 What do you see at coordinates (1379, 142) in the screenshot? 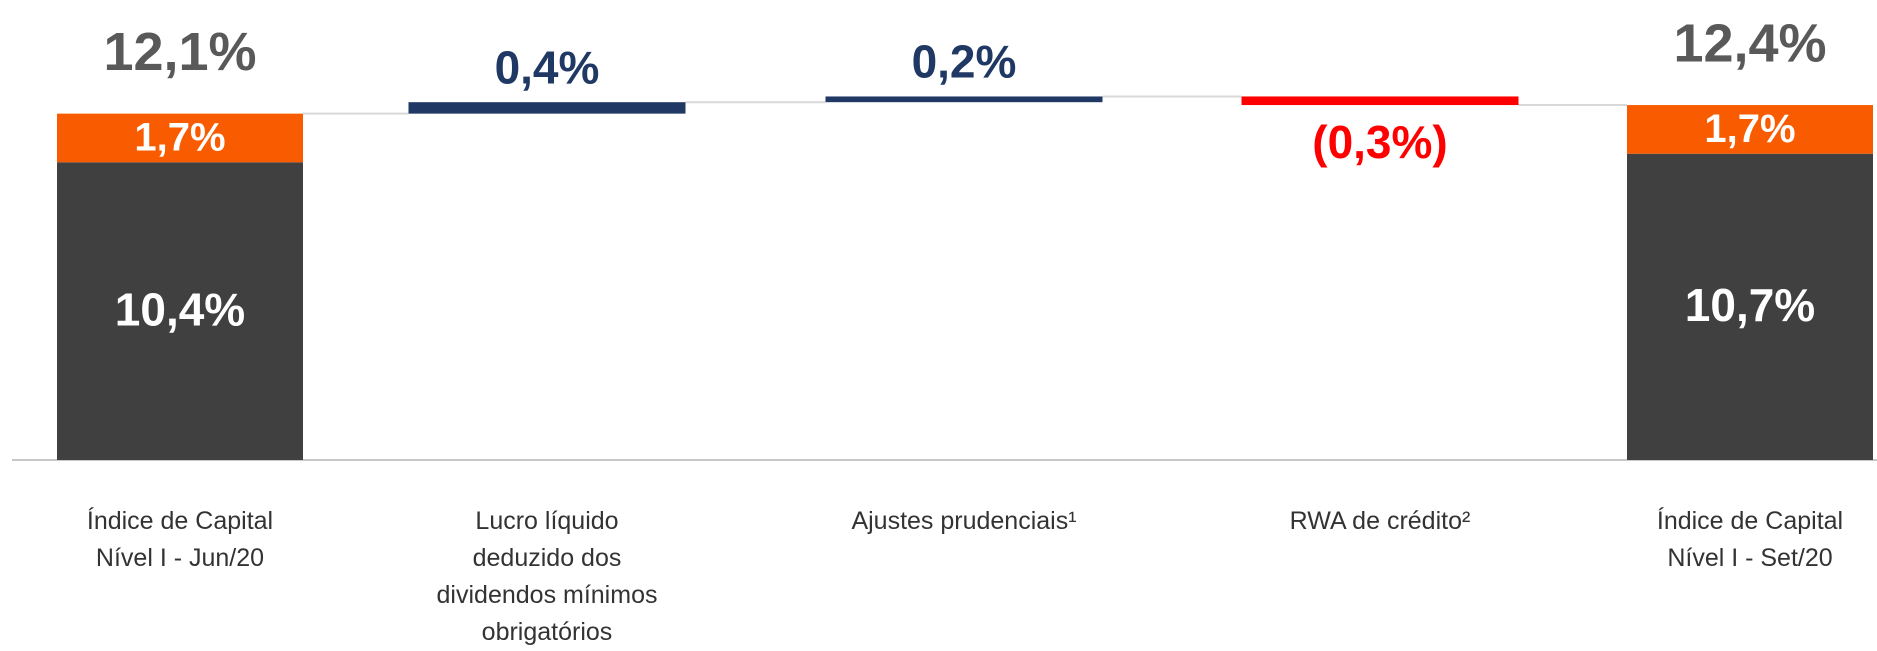
I see `delta-label: (0,3%)` at bounding box center [1379, 142].